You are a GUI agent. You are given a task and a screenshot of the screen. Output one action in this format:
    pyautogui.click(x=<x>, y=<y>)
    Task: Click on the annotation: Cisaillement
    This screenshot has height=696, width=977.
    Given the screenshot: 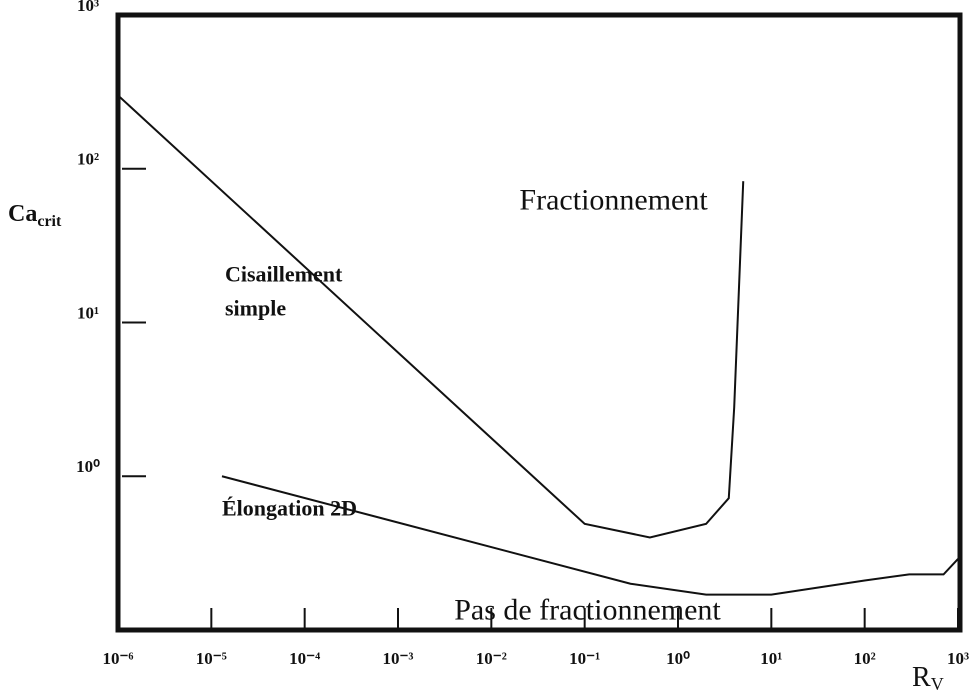 What is the action you would take?
    pyautogui.click(x=284, y=273)
    